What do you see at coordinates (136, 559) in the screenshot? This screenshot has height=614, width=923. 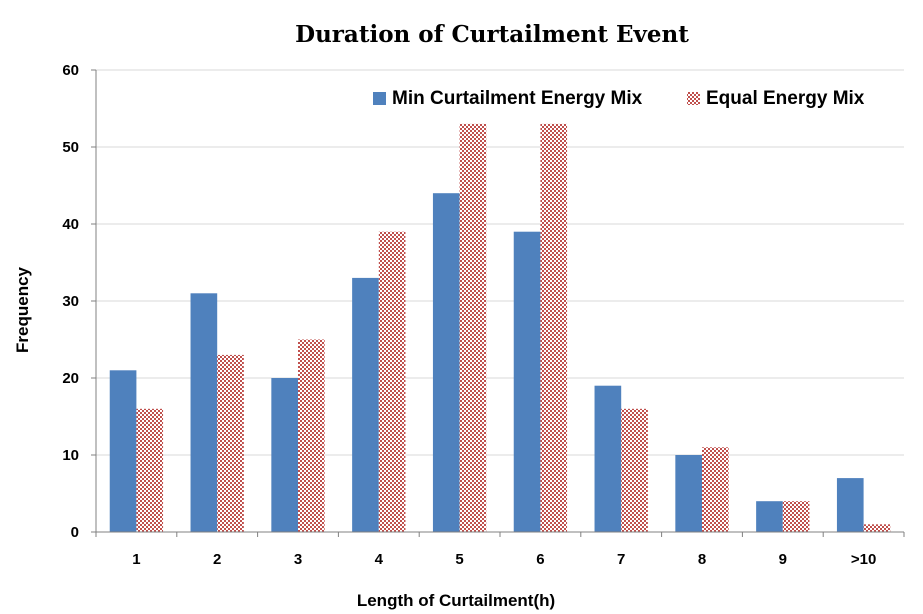 I see `x-tick-label: 1` at bounding box center [136, 559].